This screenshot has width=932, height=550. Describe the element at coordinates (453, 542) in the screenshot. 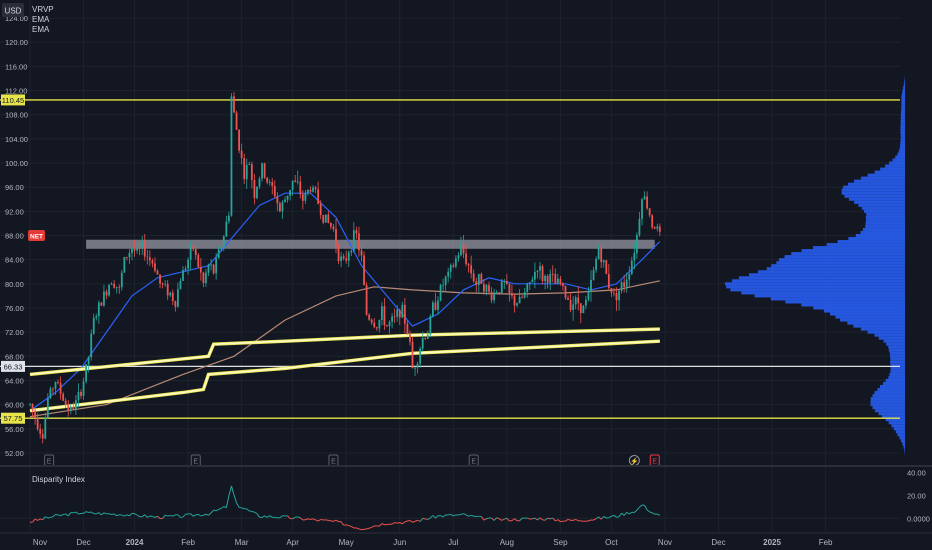

I see `time-tick-label: Jul` at that location.